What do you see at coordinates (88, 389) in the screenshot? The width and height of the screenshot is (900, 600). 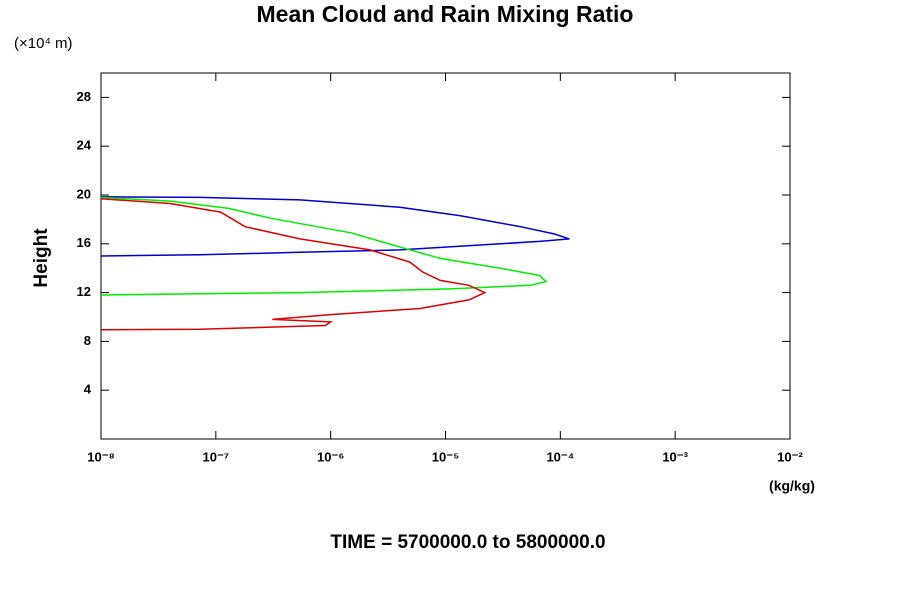 I see `y-tick-label: 4` at bounding box center [88, 389].